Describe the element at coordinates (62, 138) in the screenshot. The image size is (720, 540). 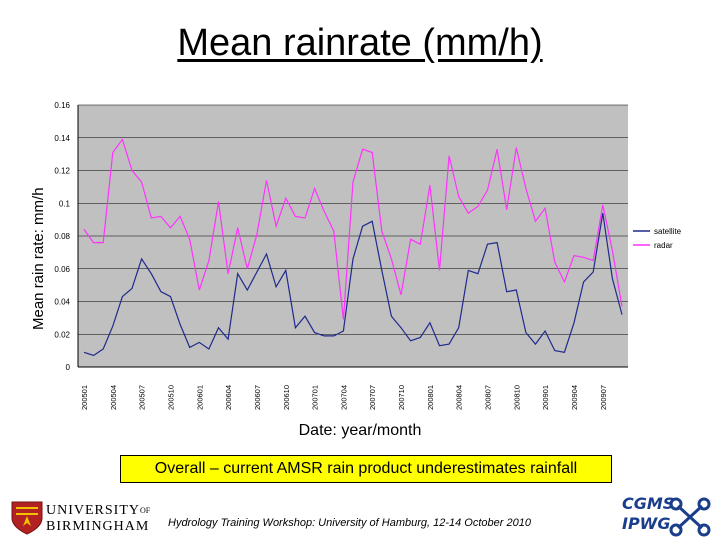
I see `y-tick-label: 0.14` at that location.